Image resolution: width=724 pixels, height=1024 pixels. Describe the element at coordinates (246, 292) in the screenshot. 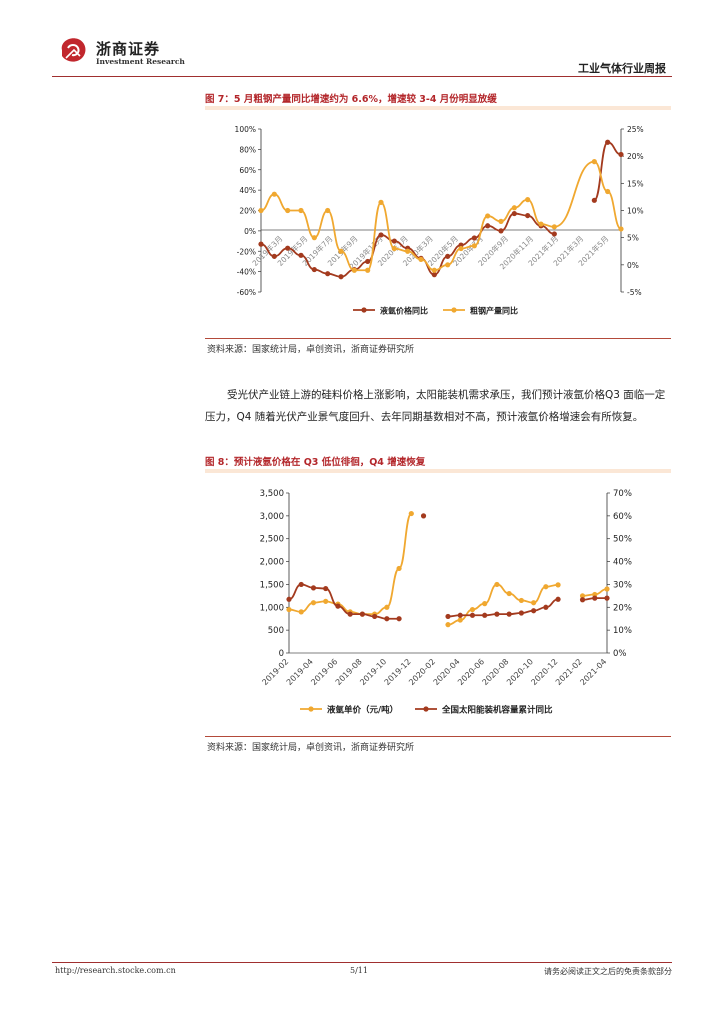

I see `left-tick-label: -60%` at that location.